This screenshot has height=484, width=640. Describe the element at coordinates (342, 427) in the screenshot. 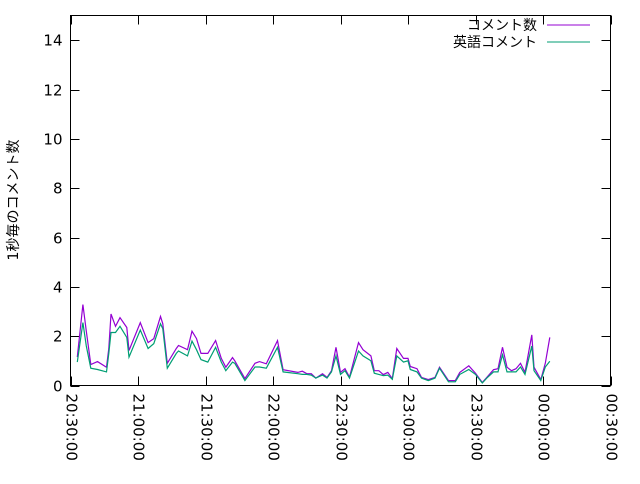

I see `x-tick-label: 22:30:00` at that location.